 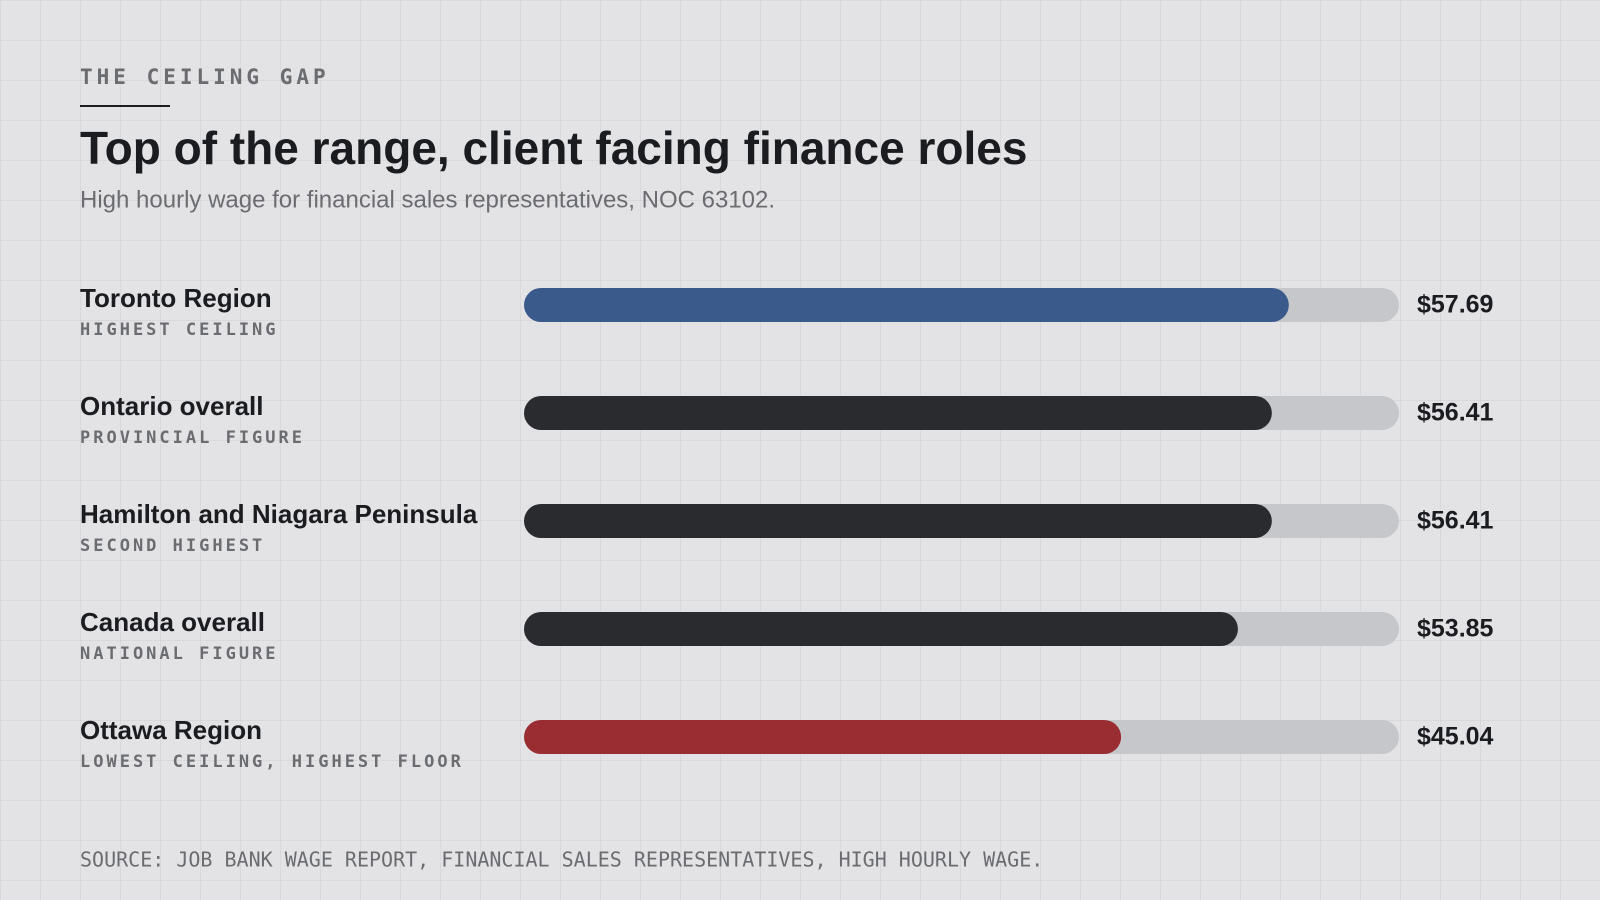 What do you see at coordinates (205, 77) in the screenshot?
I see `eyebrow: THE CEILING GAP` at bounding box center [205, 77].